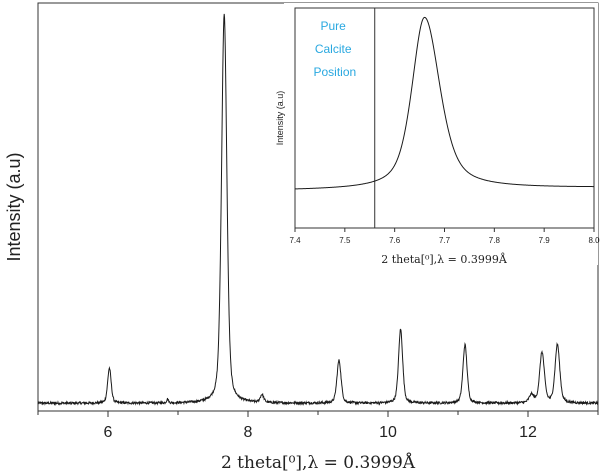 The image size is (600, 475). Describe the element at coordinates (388, 432) in the screenshot. I see `main-x-tick-label: 10` at that location.